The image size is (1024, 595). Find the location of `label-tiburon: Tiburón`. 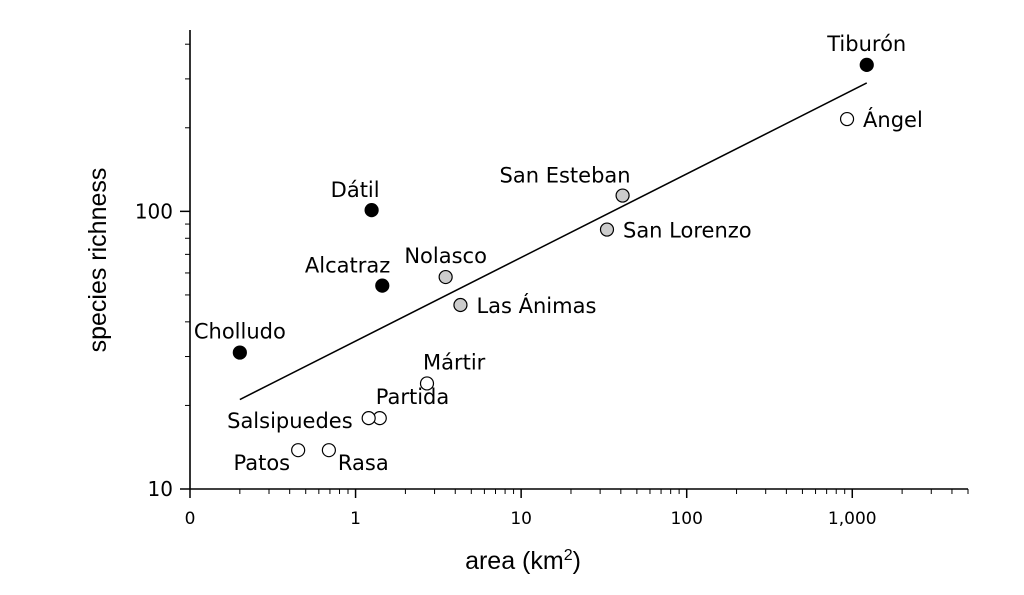

label-tiburon: Tiburón is located at coordinates (866, 44).